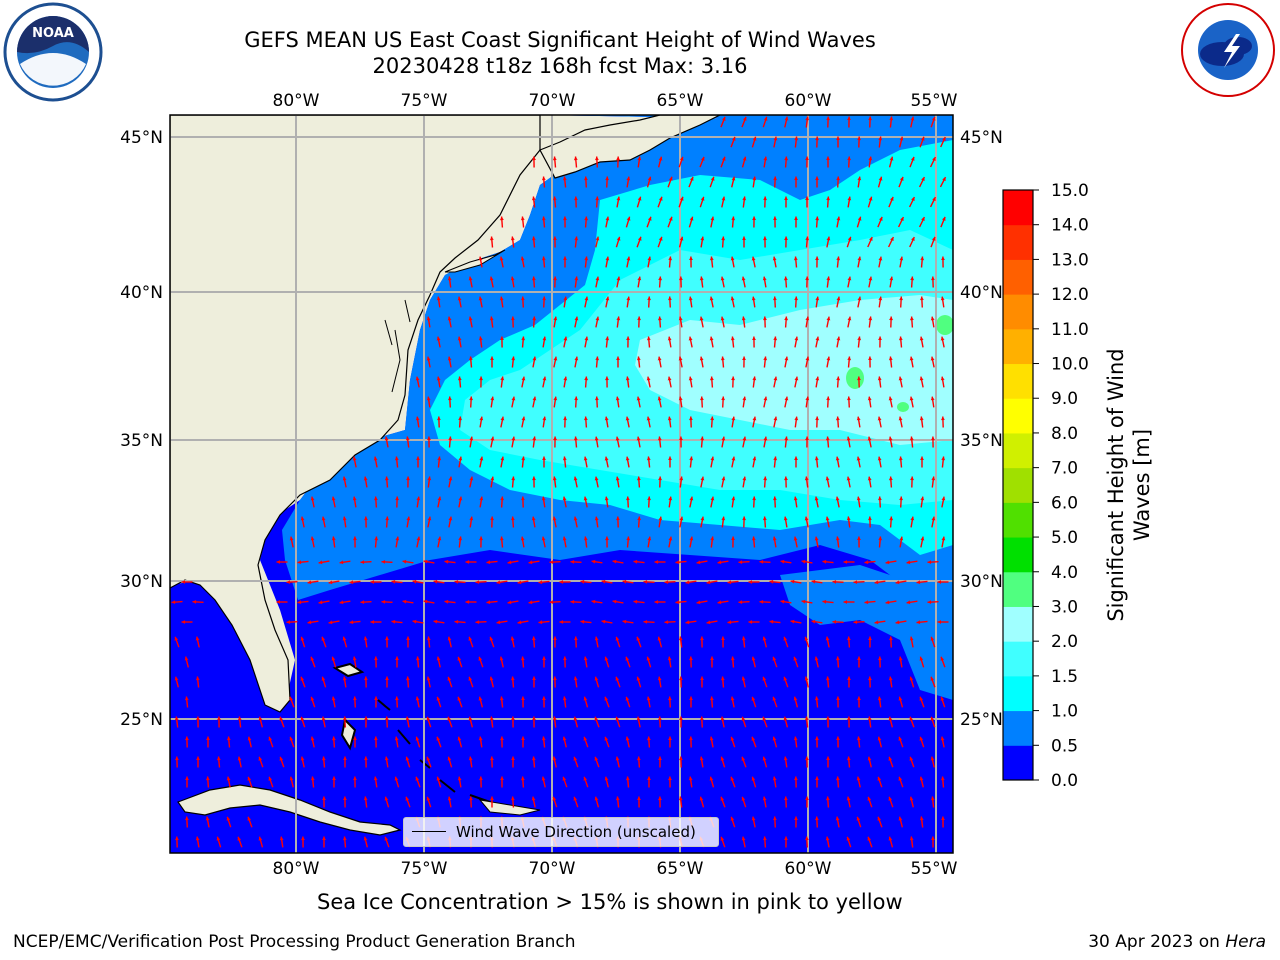  What do you see at coordinates (552, 101) in the screenshot?
I see `lon-label-top: 70°W` at bounding box center [552, 101].